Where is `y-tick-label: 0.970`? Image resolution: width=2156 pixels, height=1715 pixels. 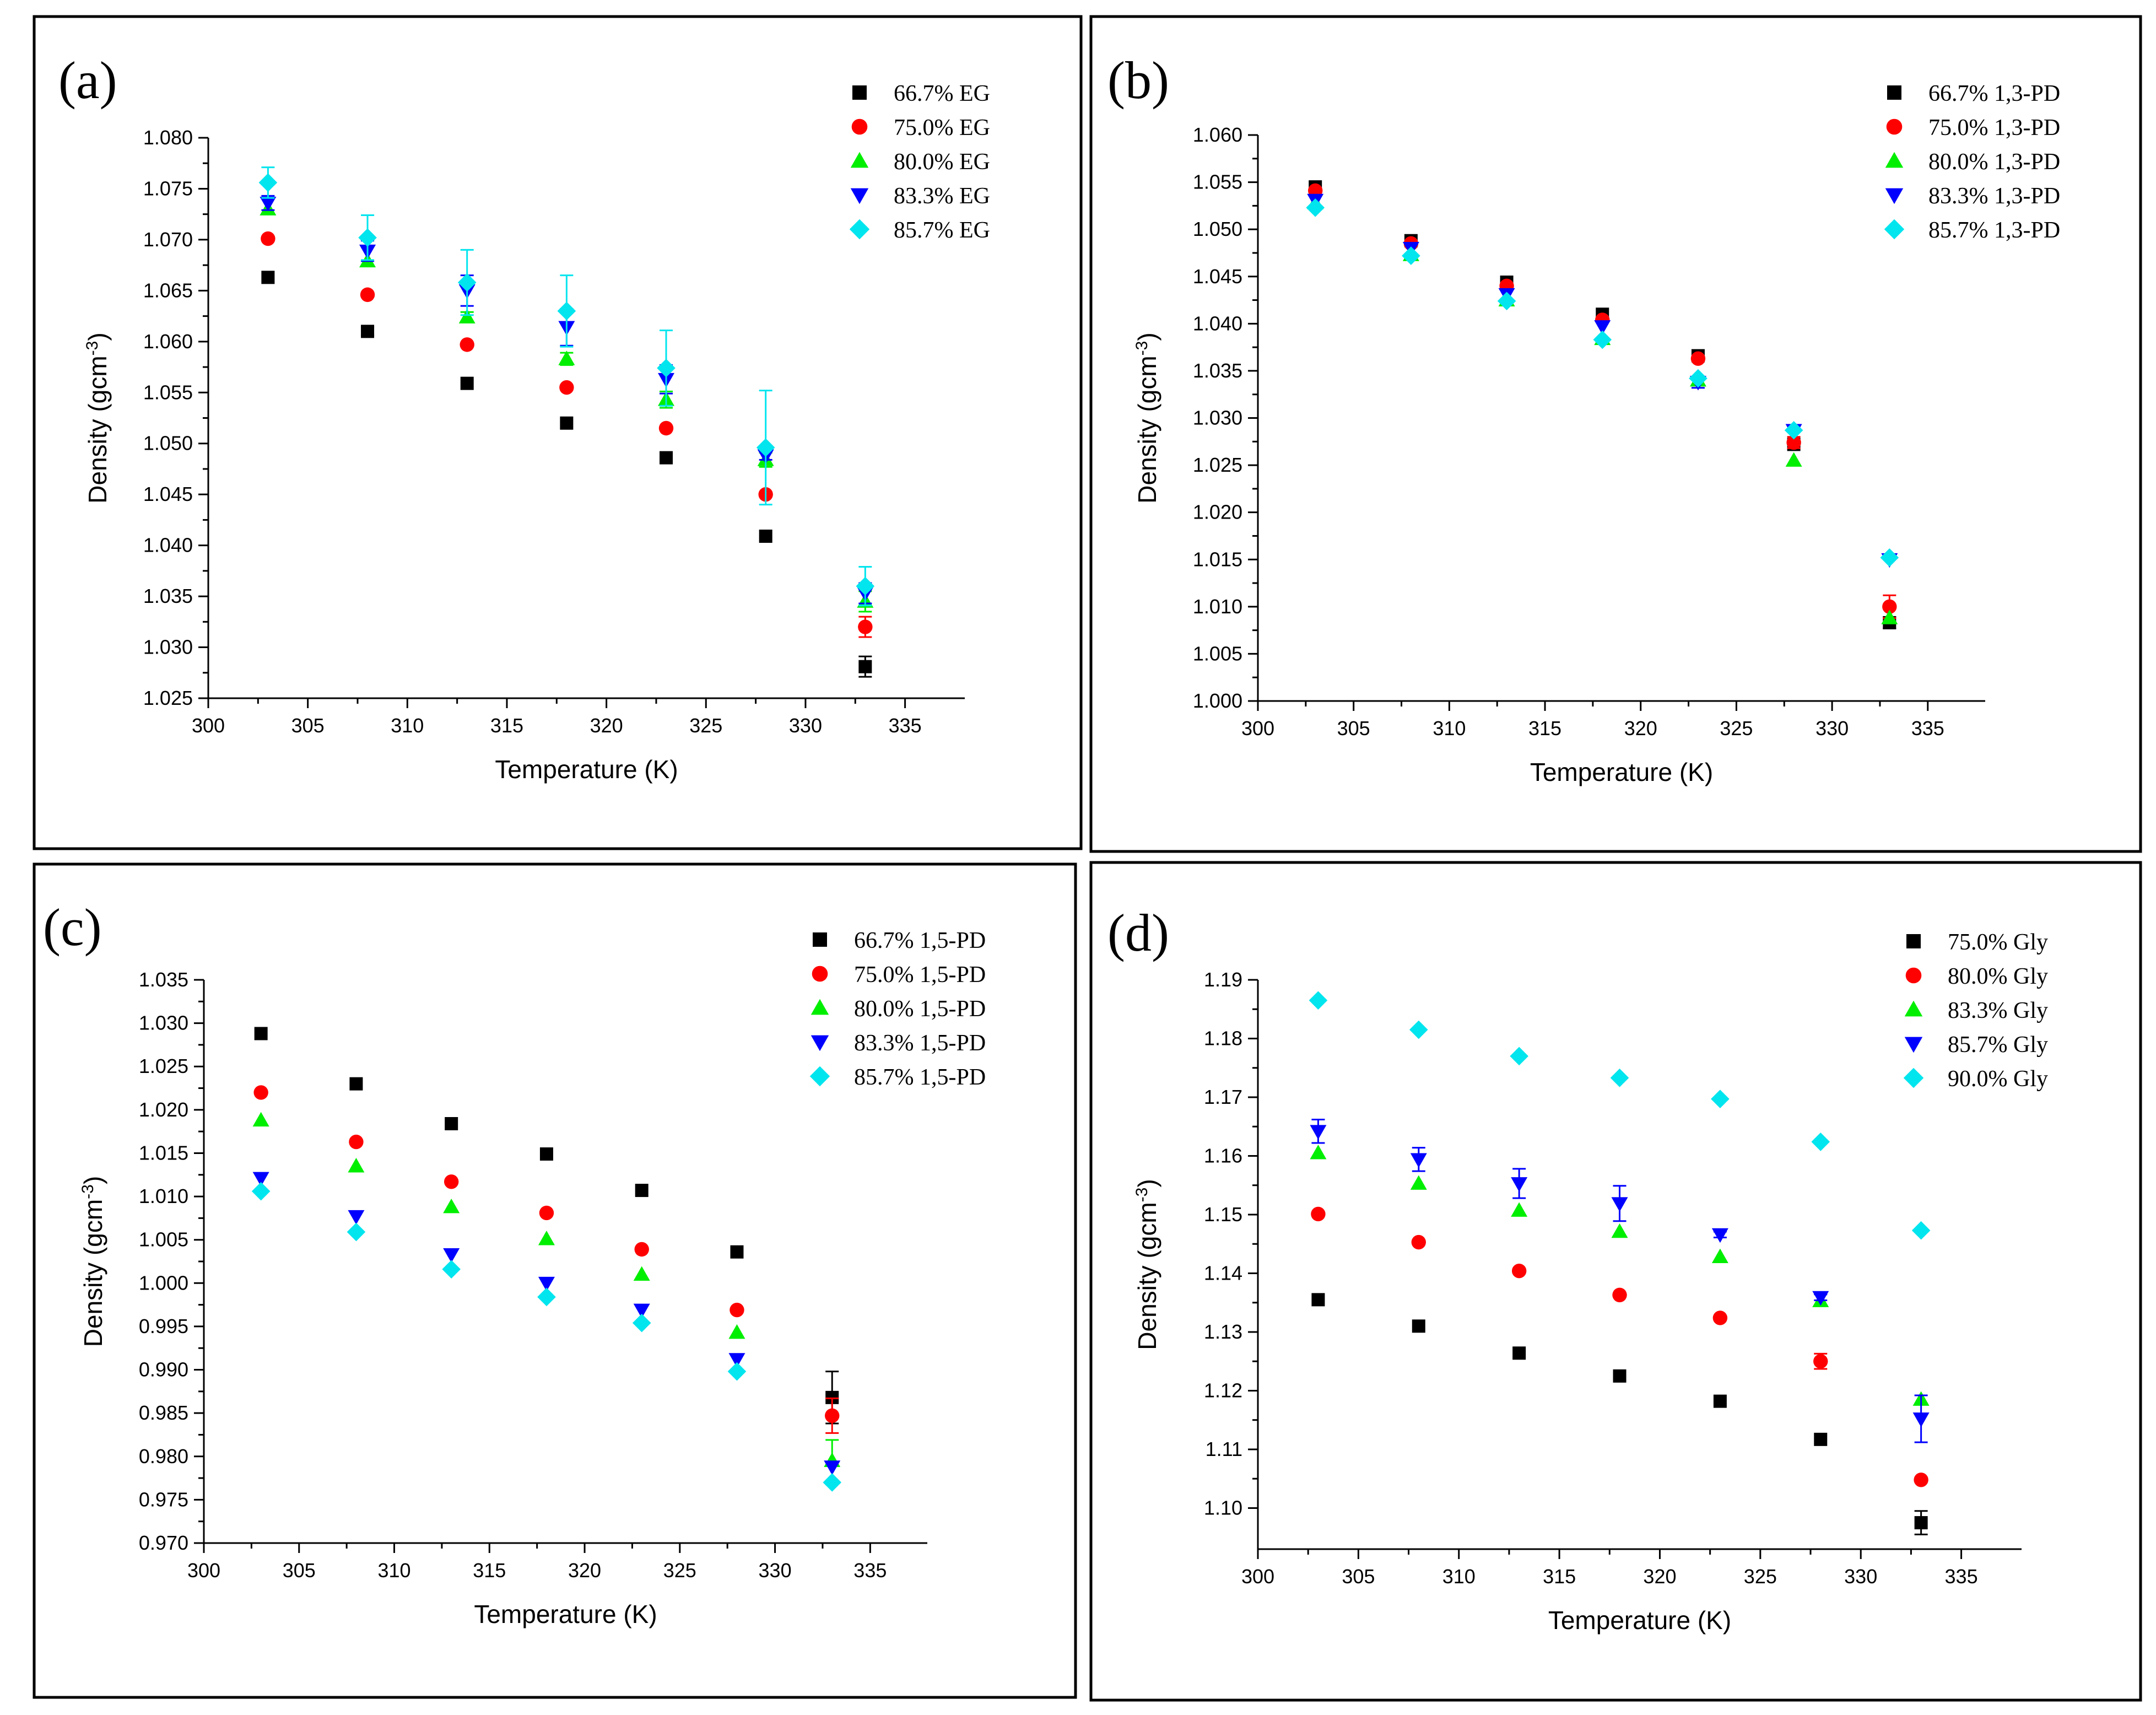 y-tick-label: 0.970 is located at coordinates (163, 1542).